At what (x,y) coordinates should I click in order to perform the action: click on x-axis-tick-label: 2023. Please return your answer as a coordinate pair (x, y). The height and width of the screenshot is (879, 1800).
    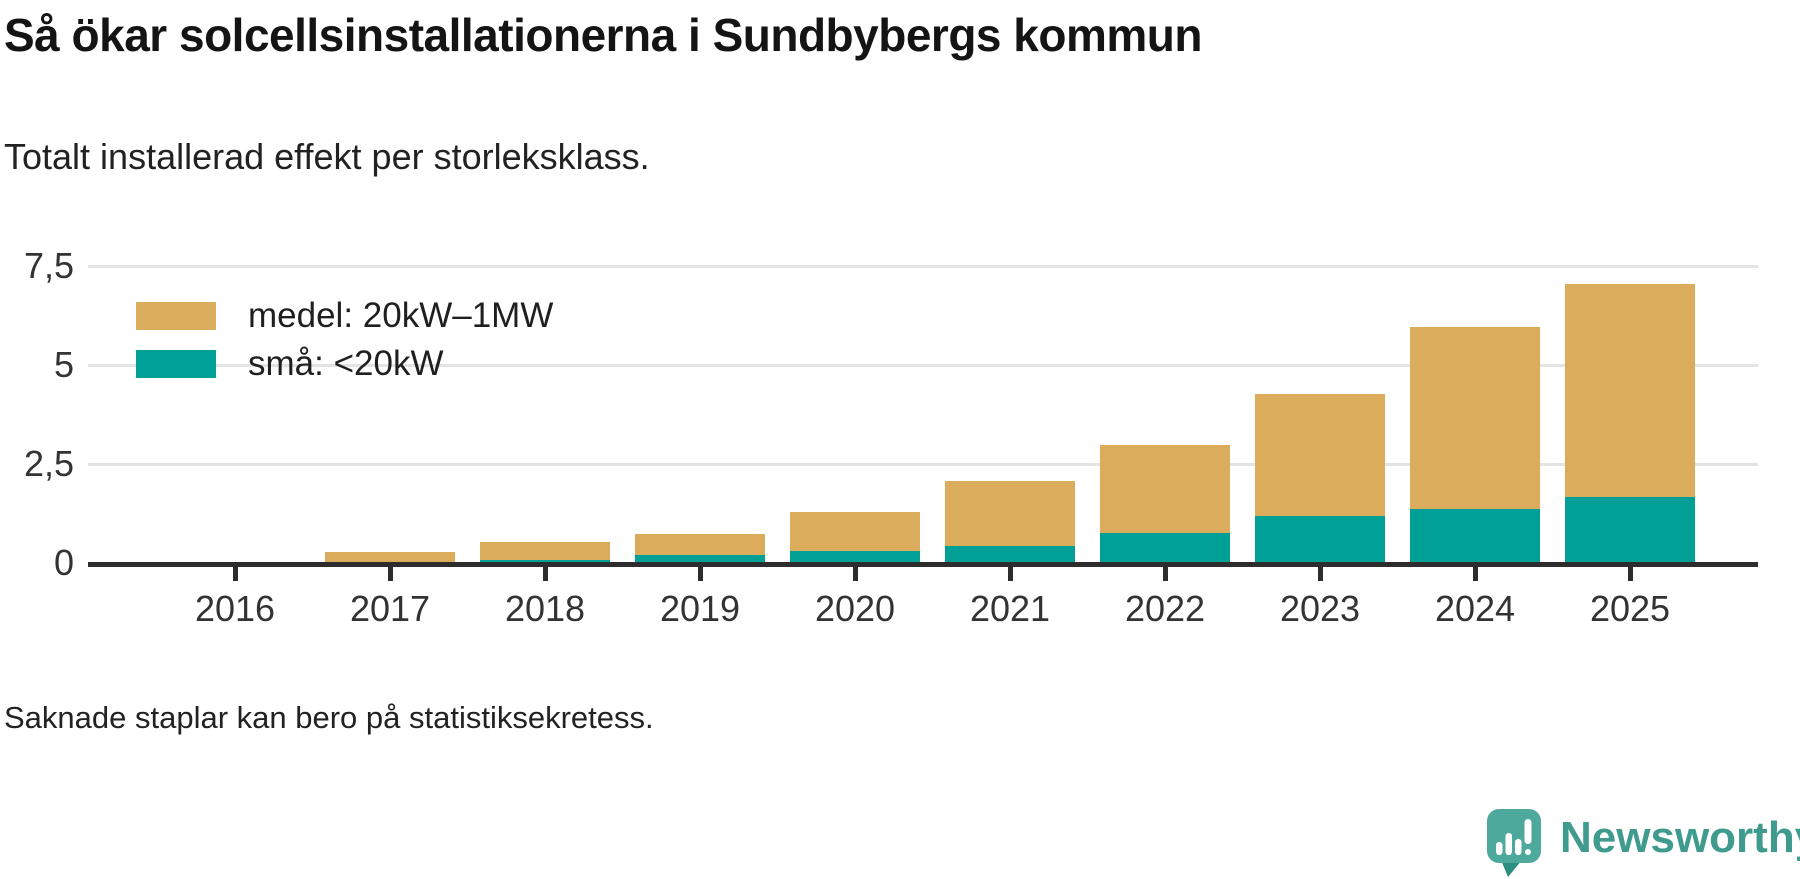
    Looking at the image, I should click on (1320, 608).